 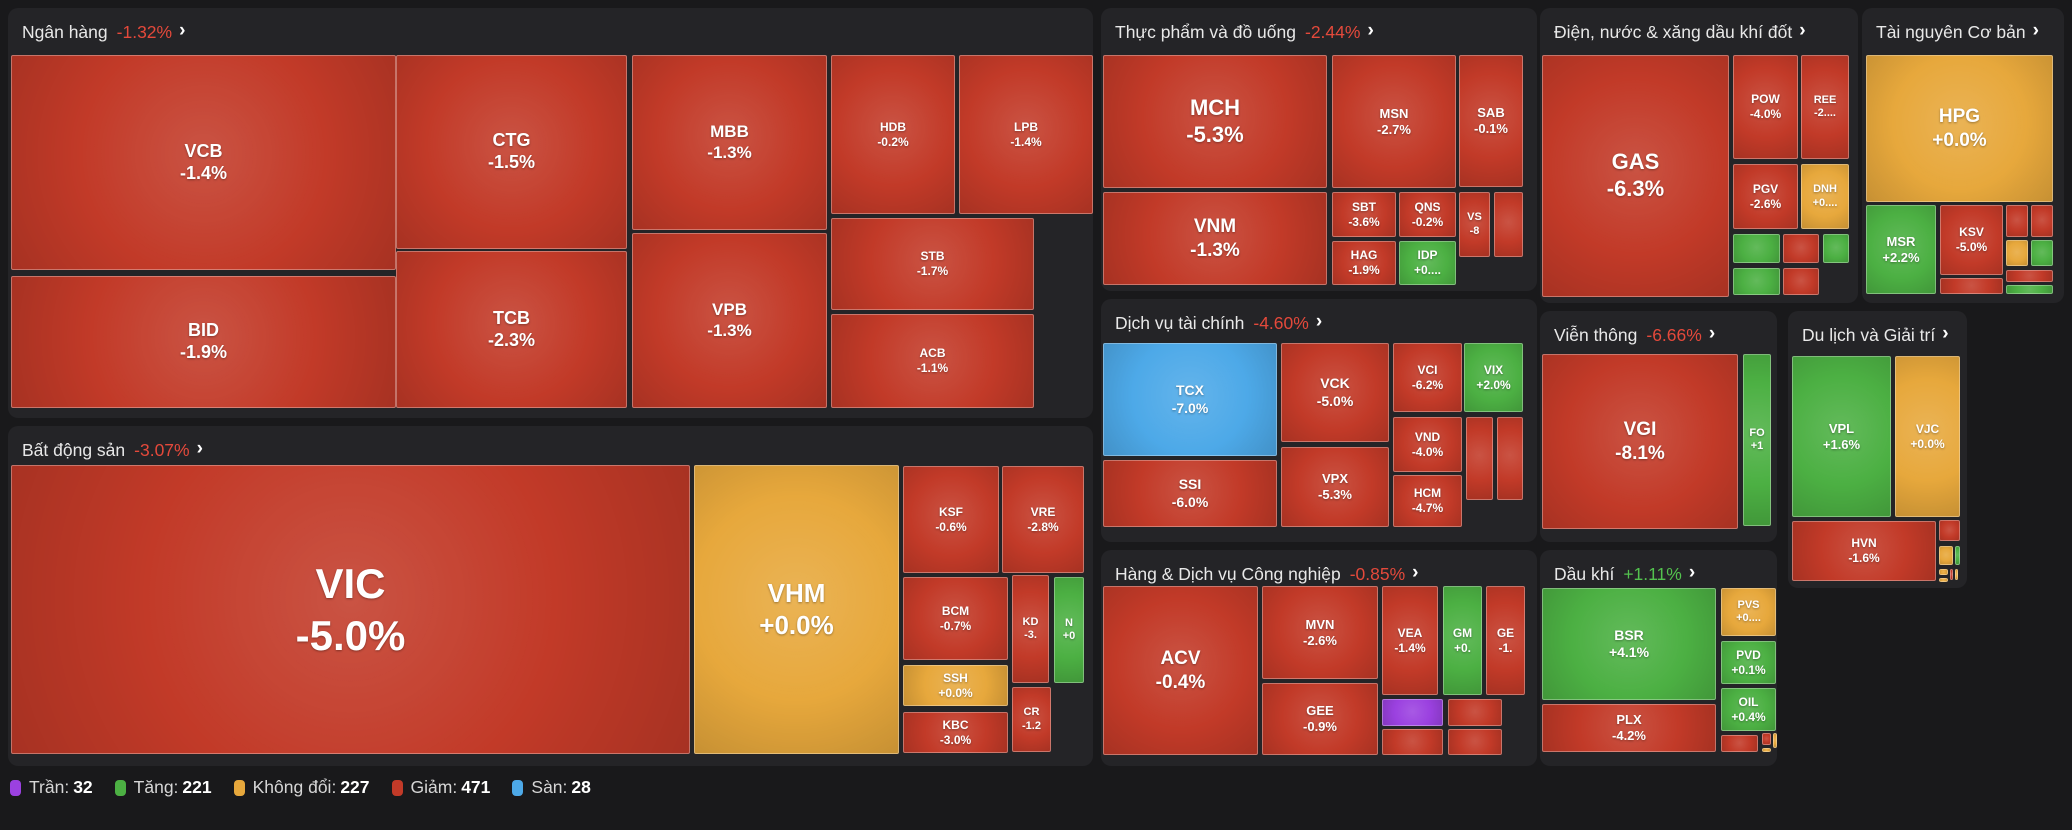 I want to click on tile-MSN: MSN -2.7%, so click(x=1394, y=121).